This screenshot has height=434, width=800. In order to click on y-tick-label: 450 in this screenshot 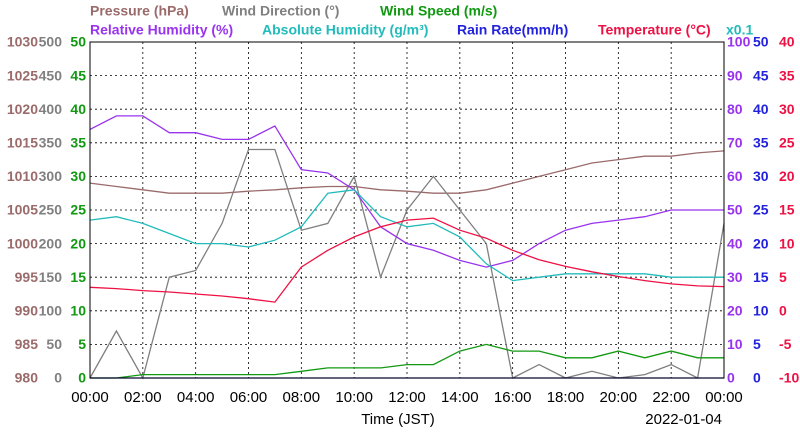, I will do `click(51, 75)`.